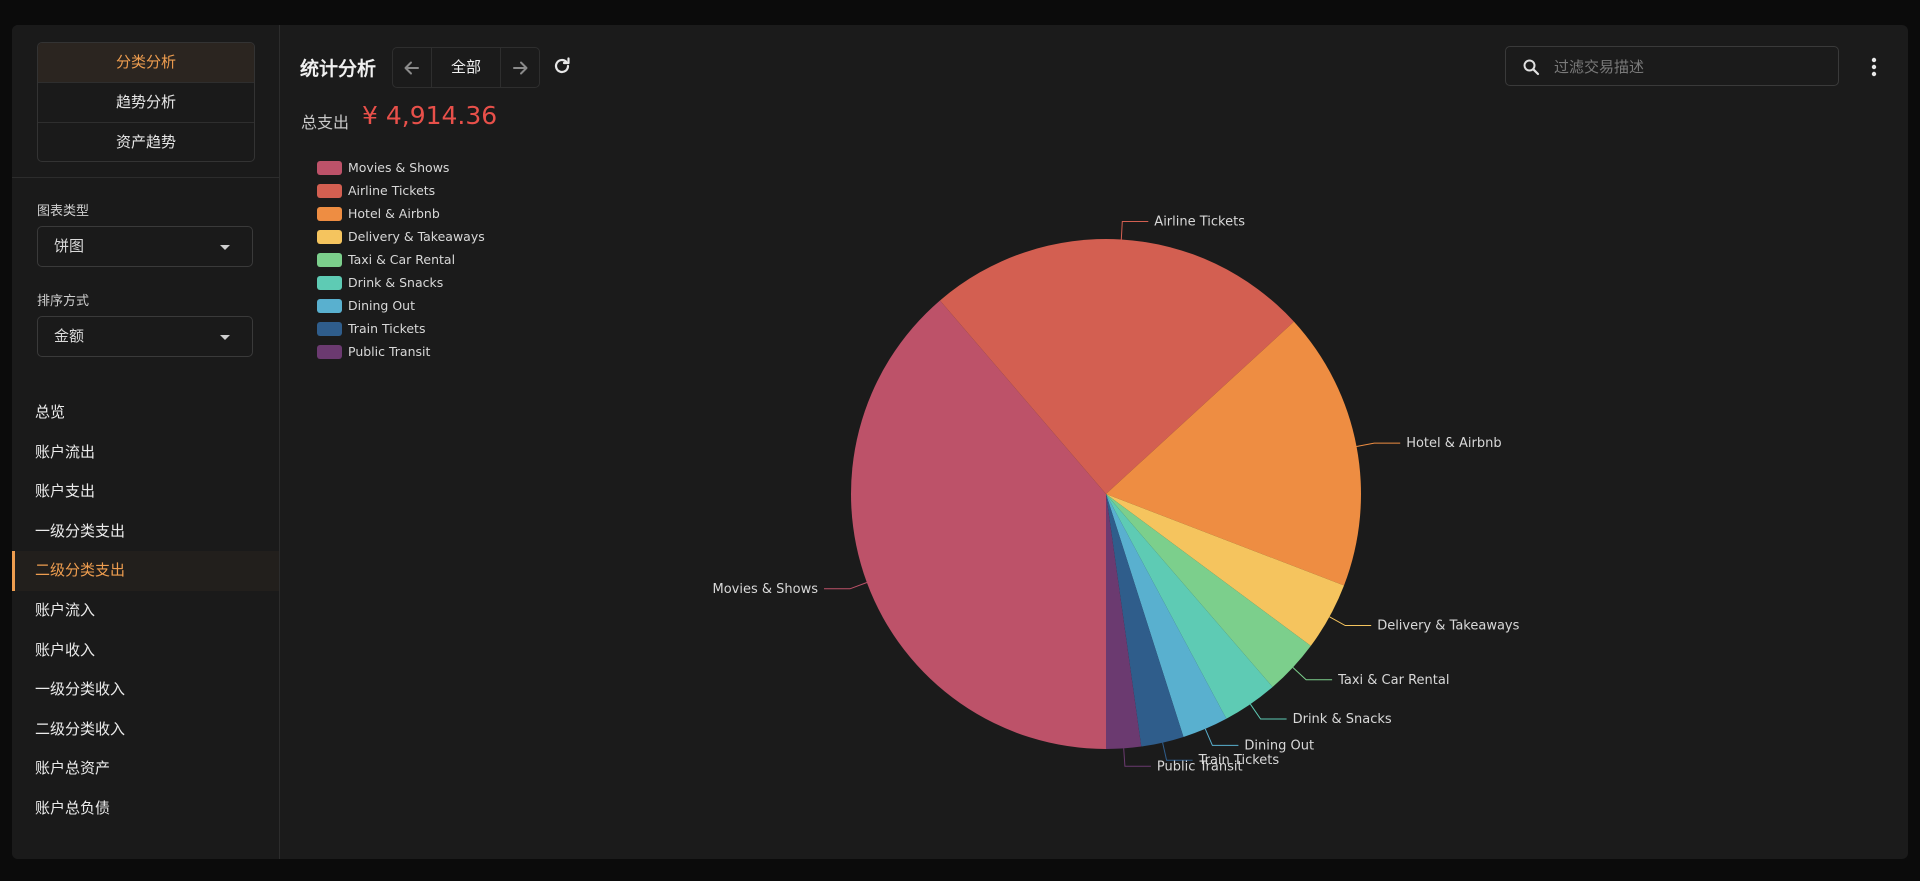 The width and height of the screenshot is (1920, 881). I want to click on legend-item: Public Transit, so click(401, 351).